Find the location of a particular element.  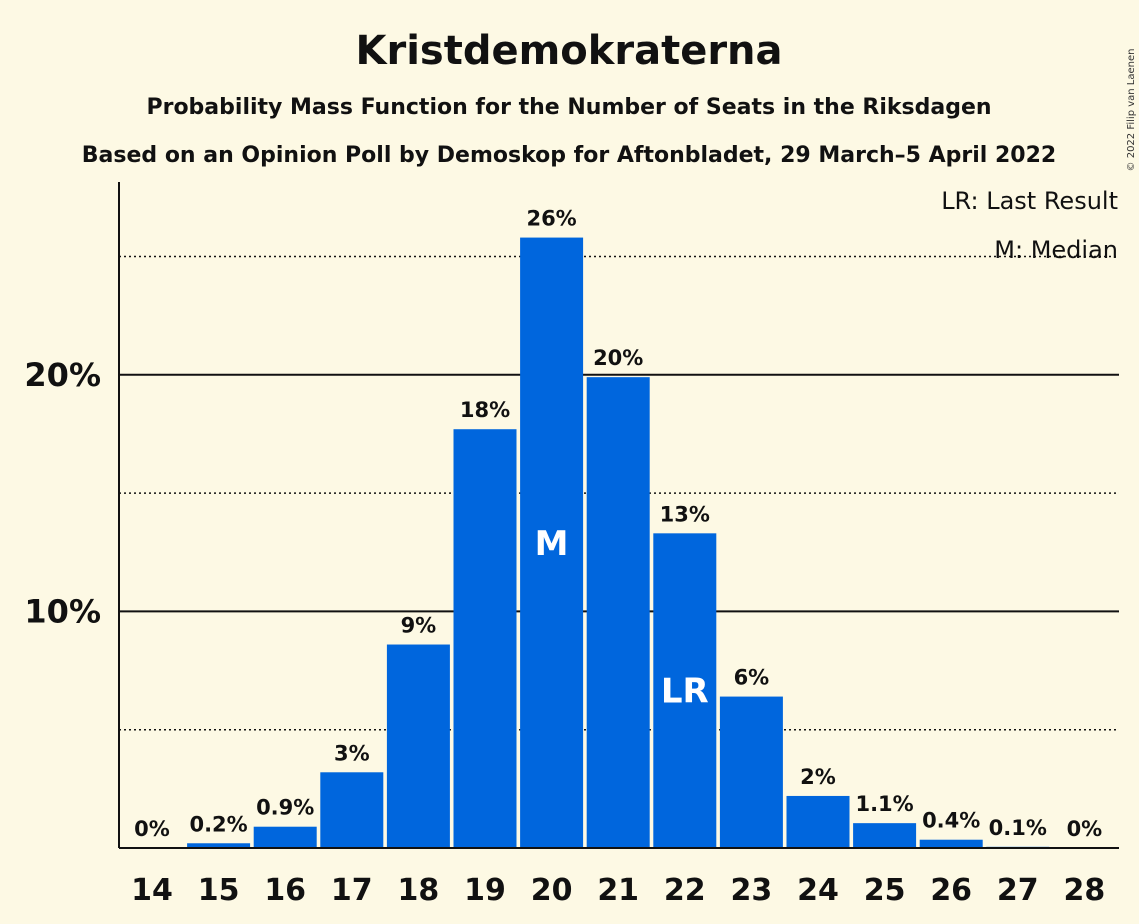

x-tick-18: 18 is located at coordinates (419, 890).